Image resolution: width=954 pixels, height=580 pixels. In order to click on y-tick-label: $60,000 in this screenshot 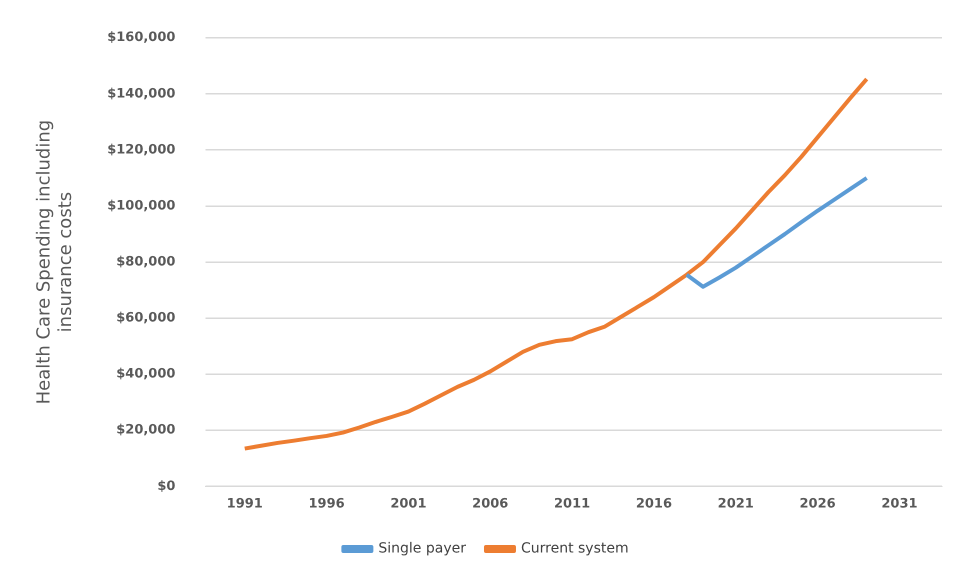, I will do `click(146, 318)`.